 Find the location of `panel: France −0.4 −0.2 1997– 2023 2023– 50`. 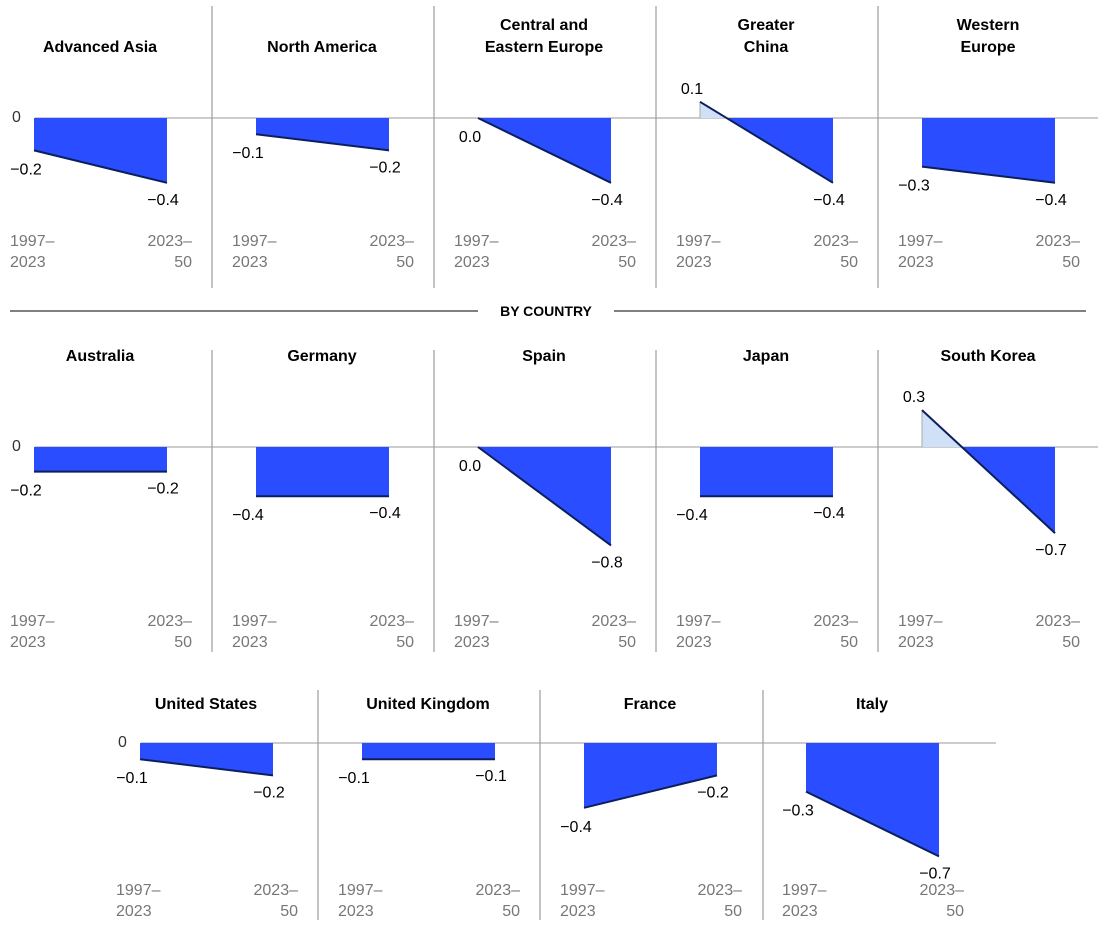

panel: France −0.4 −0.2 1997– 2023 2023– 50 is located at coordinates (651, 808).